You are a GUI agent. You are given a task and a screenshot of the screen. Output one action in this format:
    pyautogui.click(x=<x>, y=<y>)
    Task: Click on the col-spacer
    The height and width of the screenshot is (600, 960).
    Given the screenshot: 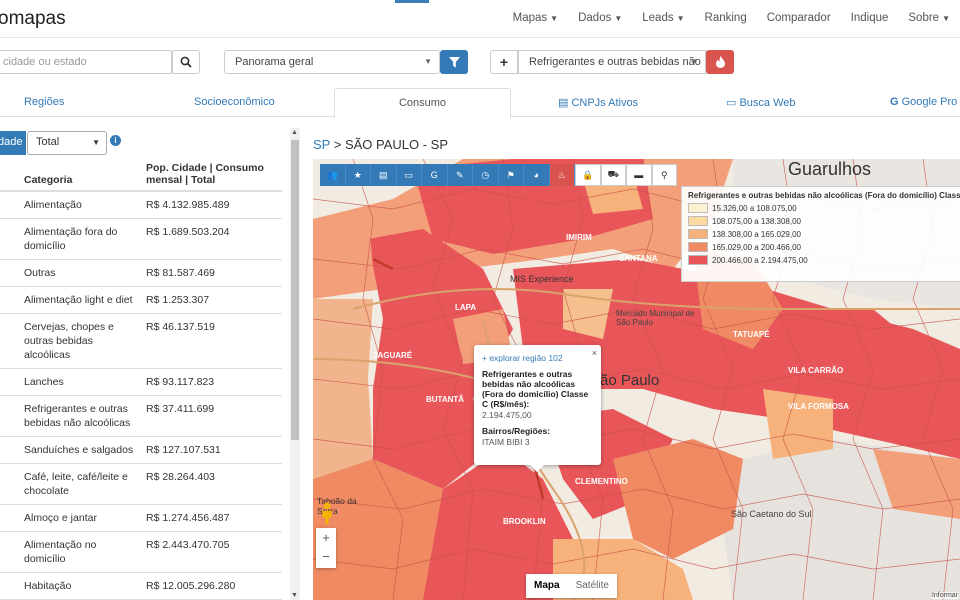 What is the action you would take?
    pyautogui.click(x=9, y=175)
    